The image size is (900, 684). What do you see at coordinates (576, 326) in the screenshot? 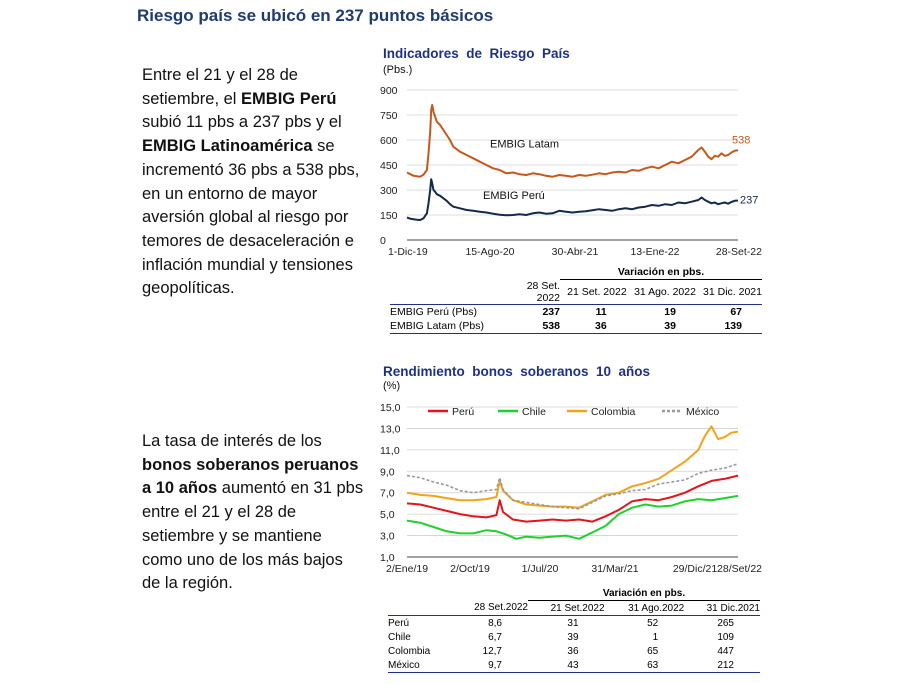
I see `table-row: EMBIG Latam (Pbs) 538 36 39 139` at bounding box center [576, 326].